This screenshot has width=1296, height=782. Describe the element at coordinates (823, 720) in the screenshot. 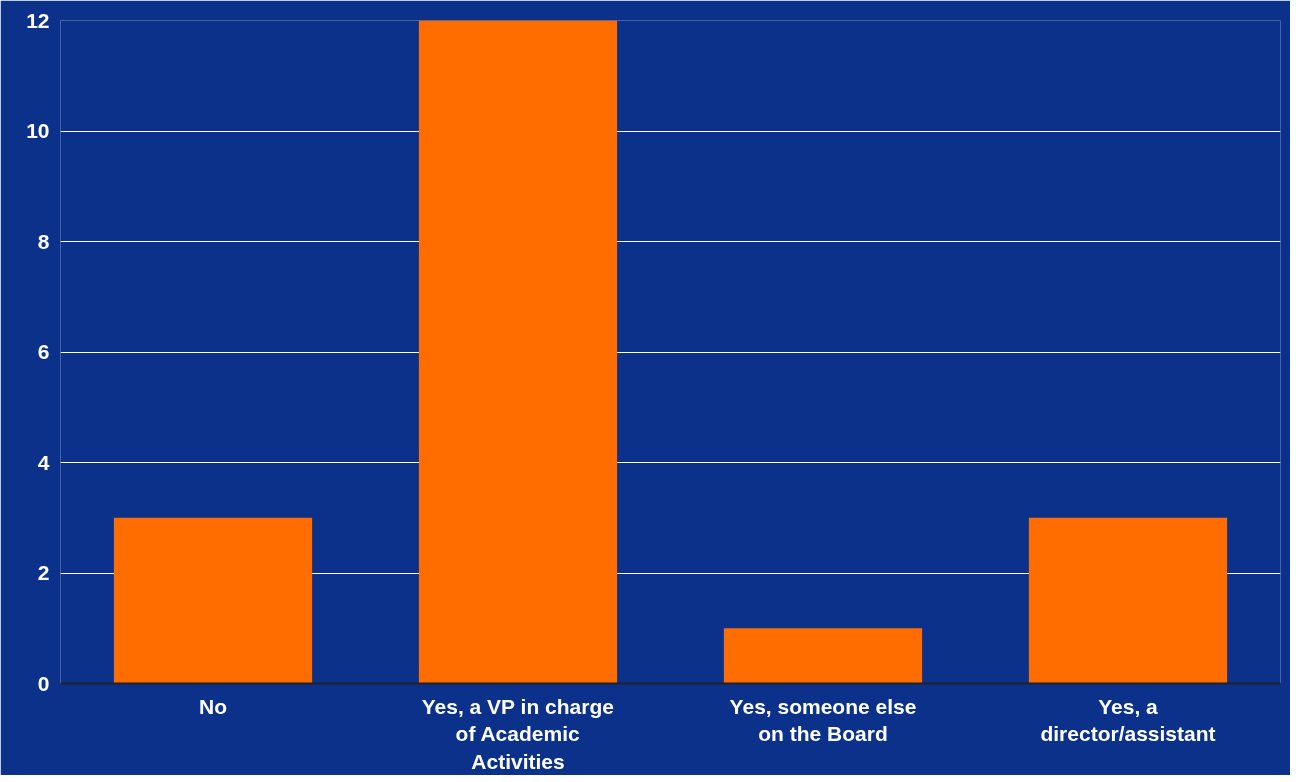

I see `x-tick-label: Yes, someone else on the Board` at that location.